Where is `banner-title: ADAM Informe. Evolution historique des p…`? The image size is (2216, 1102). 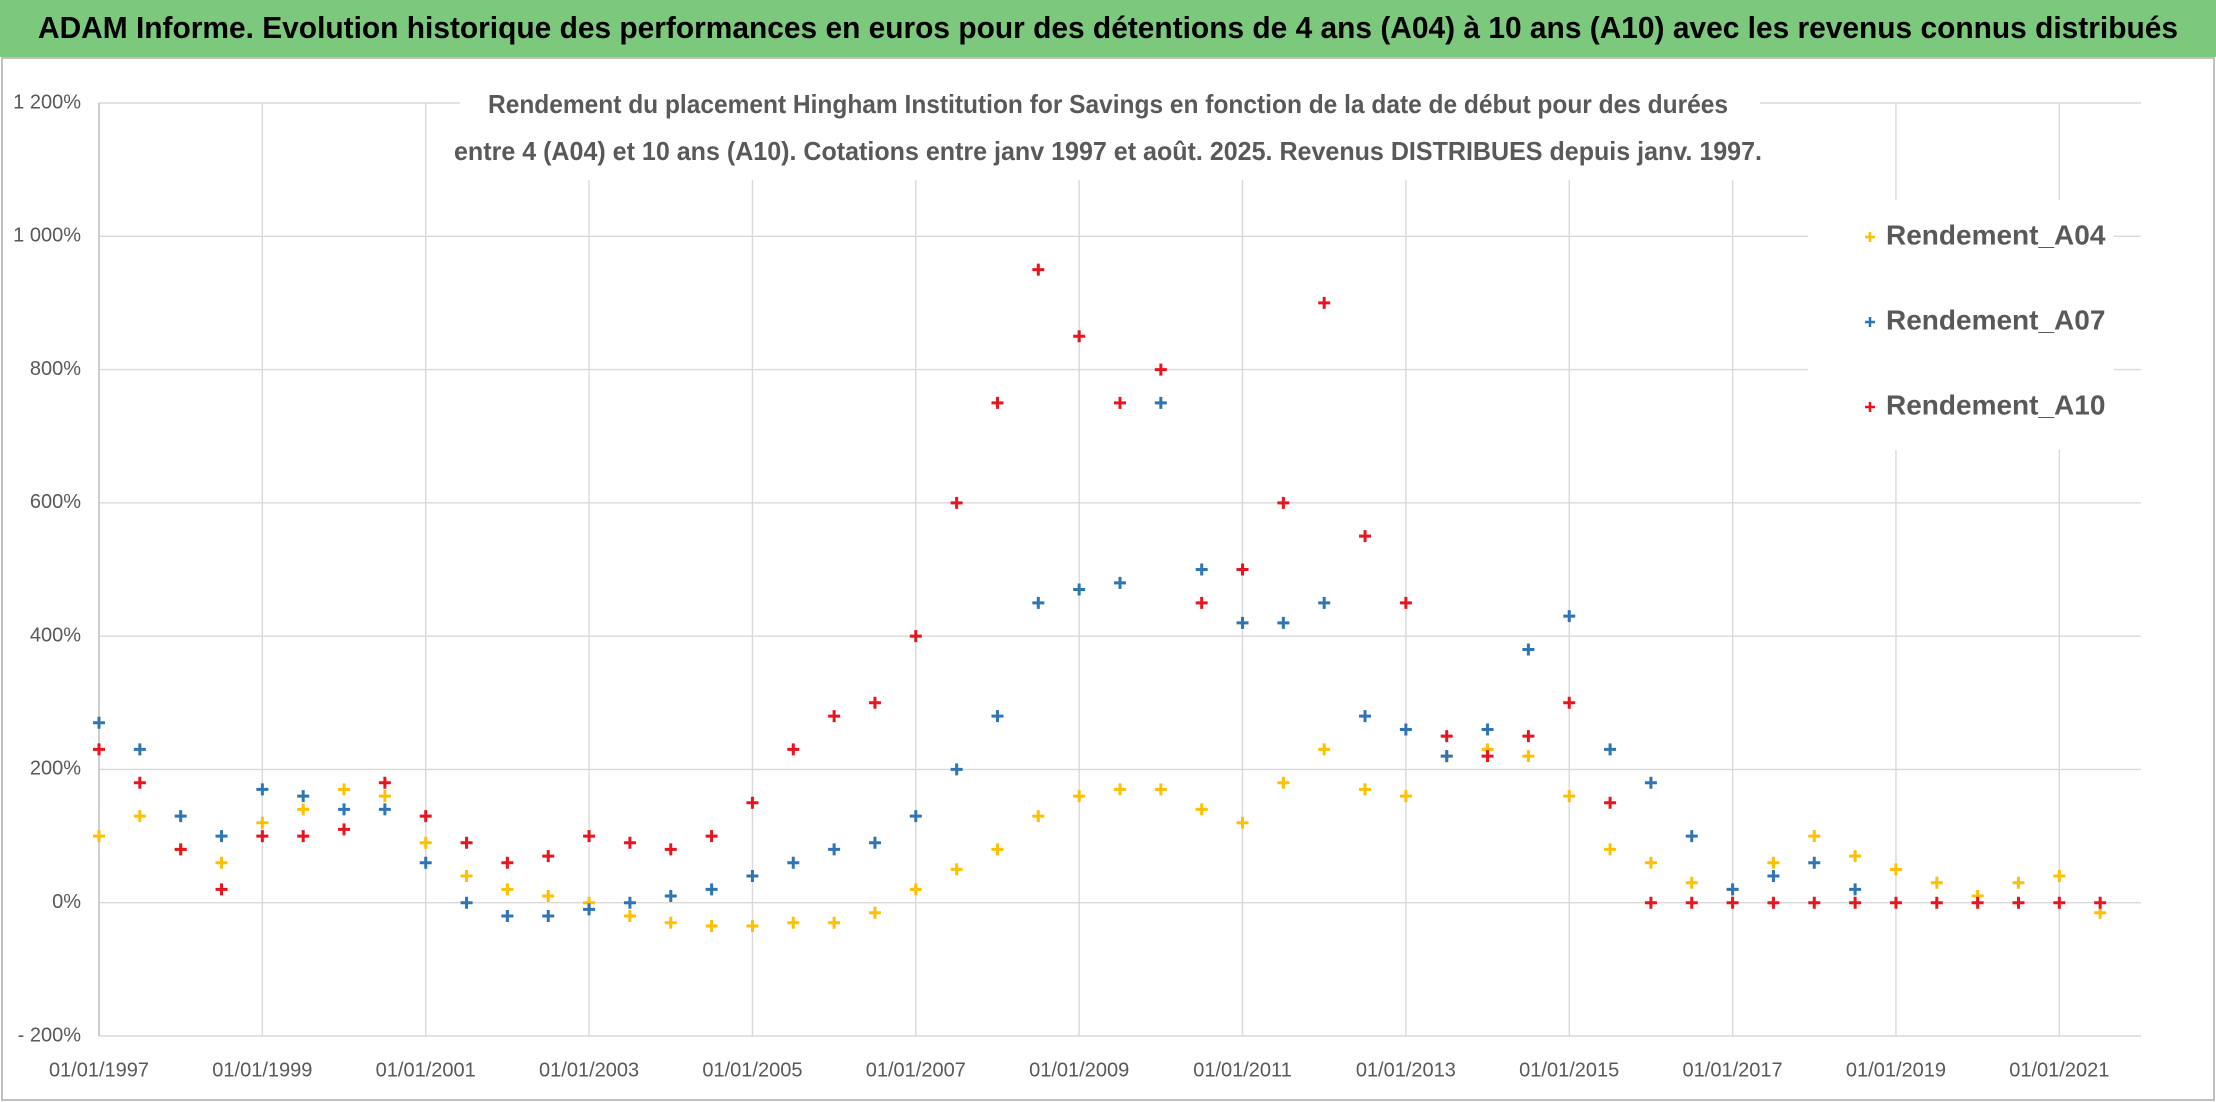
banner-title: ADAM Informe. Evolution historique des p… is located at coordinates (1108, 27).